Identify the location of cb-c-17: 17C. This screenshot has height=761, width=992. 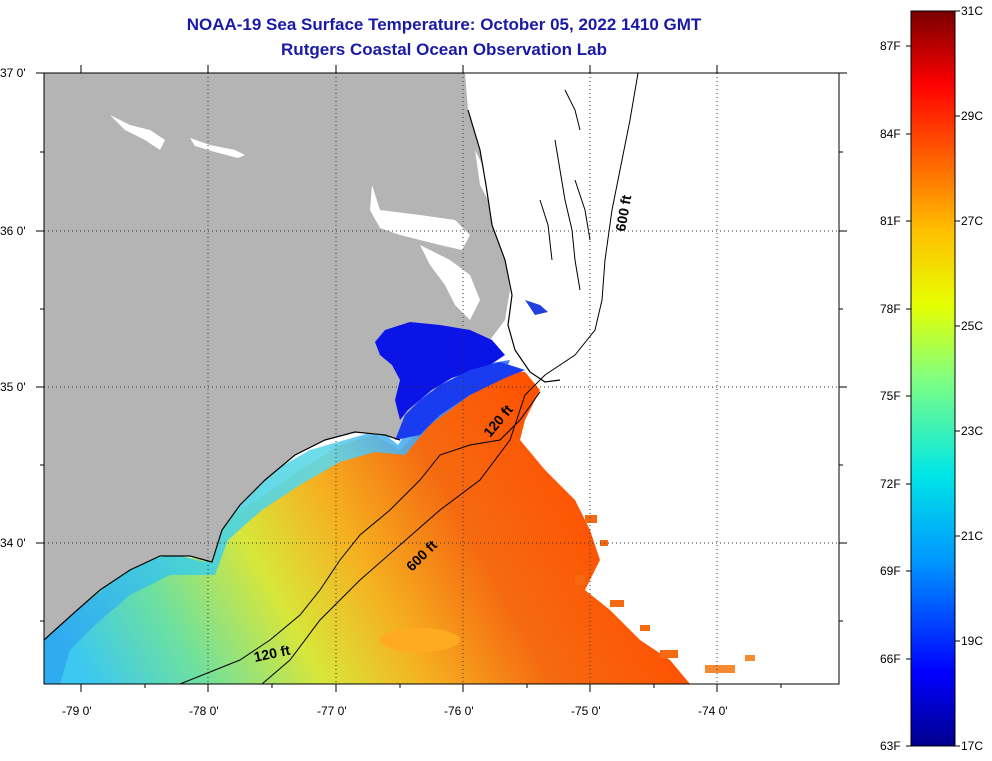
(972, 746).